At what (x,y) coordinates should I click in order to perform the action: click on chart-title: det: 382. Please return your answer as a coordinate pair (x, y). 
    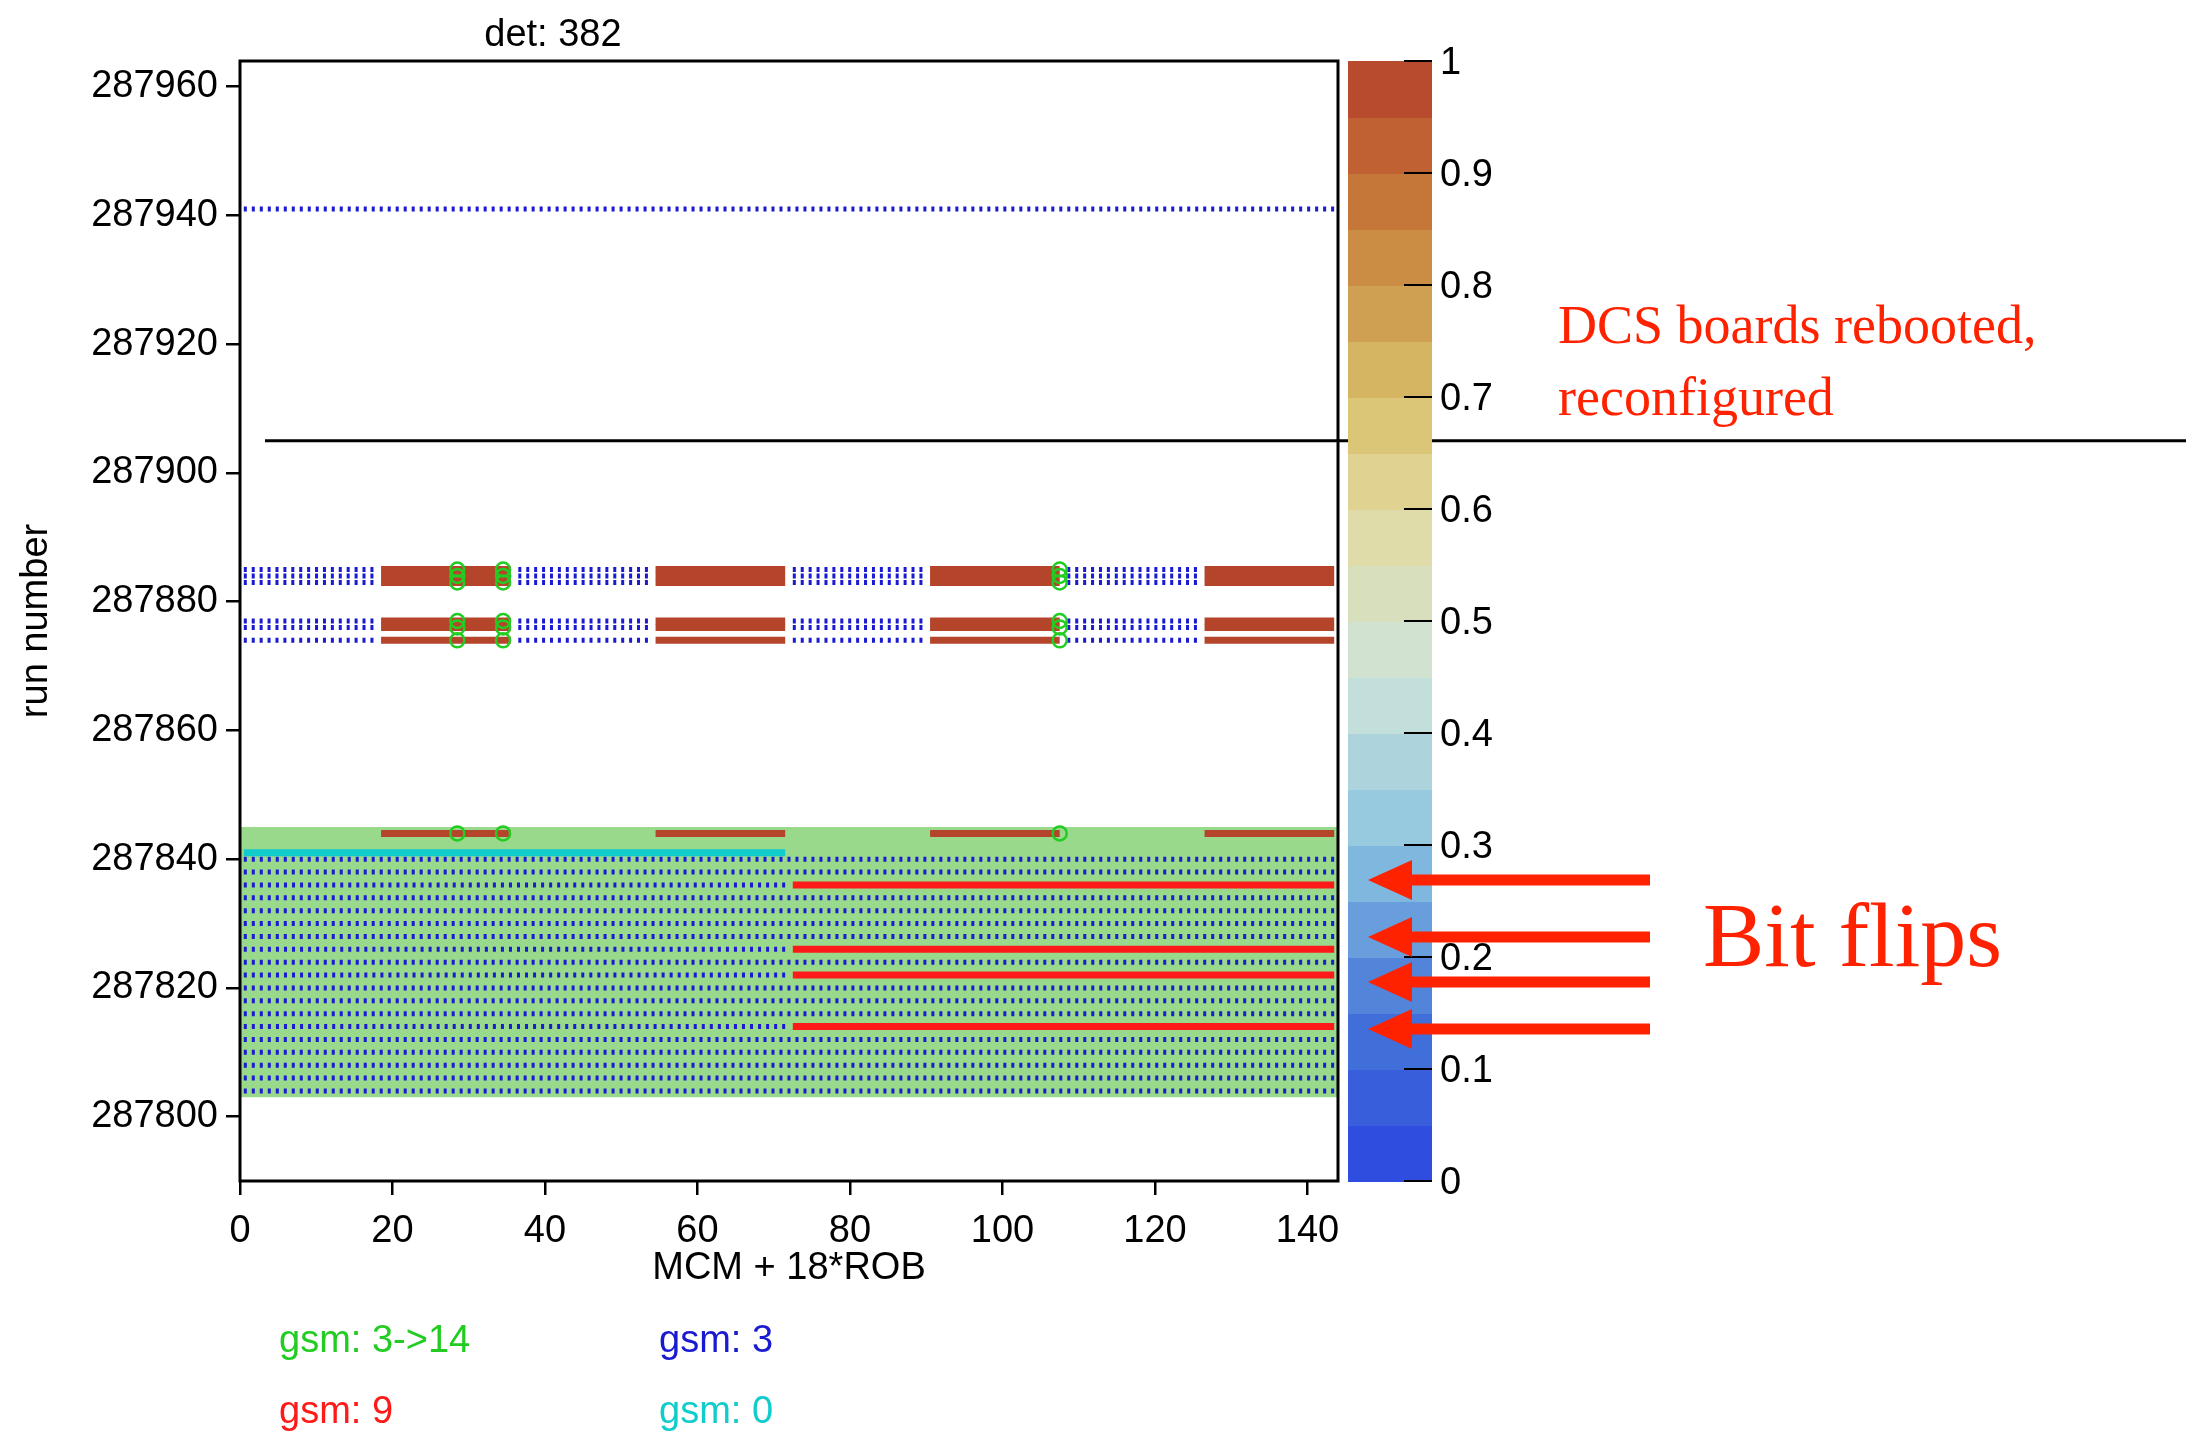
    Looking at the image, I should click on (553, 33).